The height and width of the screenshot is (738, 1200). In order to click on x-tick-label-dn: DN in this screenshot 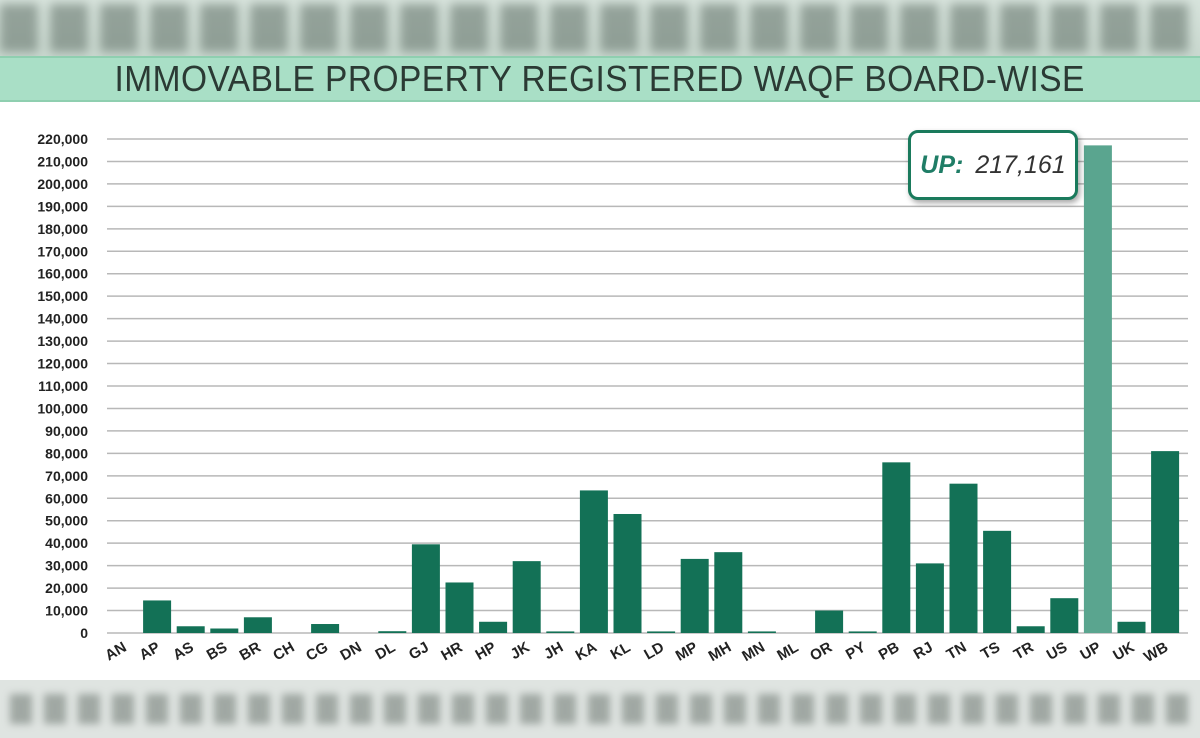, I will do `click(350, 652)`.